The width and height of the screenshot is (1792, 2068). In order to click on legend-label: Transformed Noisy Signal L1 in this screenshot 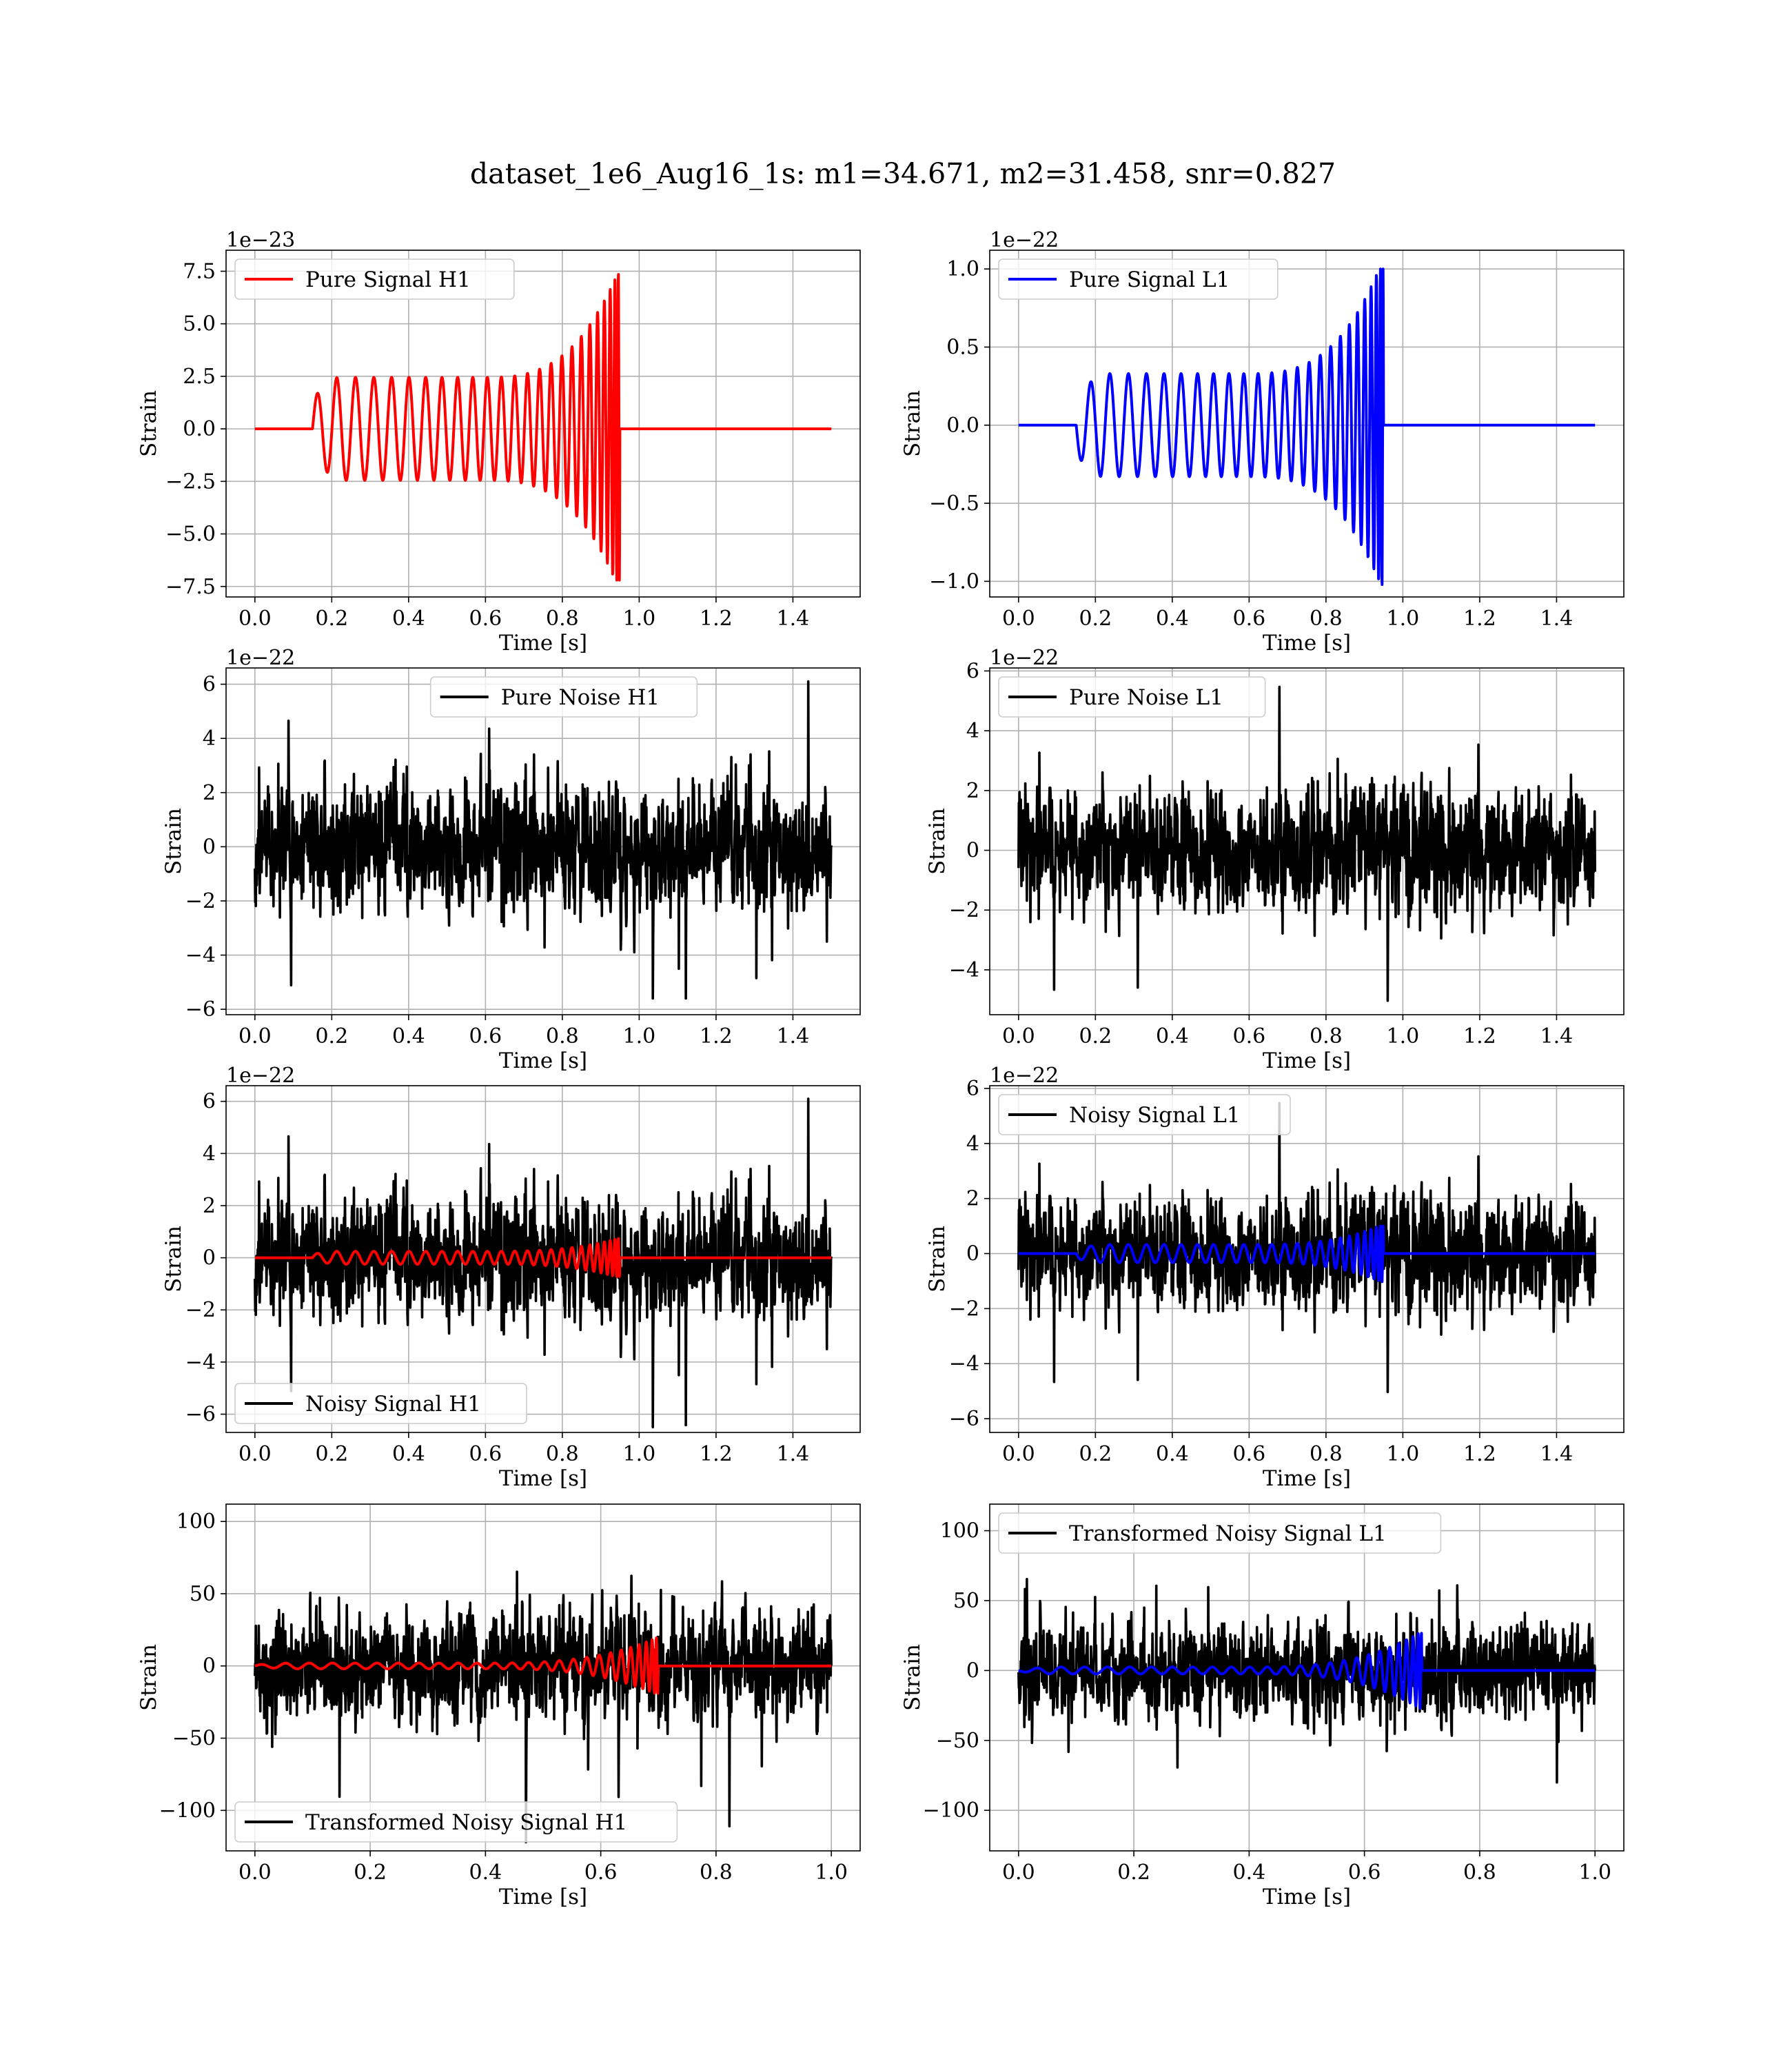, I will do `click(1228, 1533)`.